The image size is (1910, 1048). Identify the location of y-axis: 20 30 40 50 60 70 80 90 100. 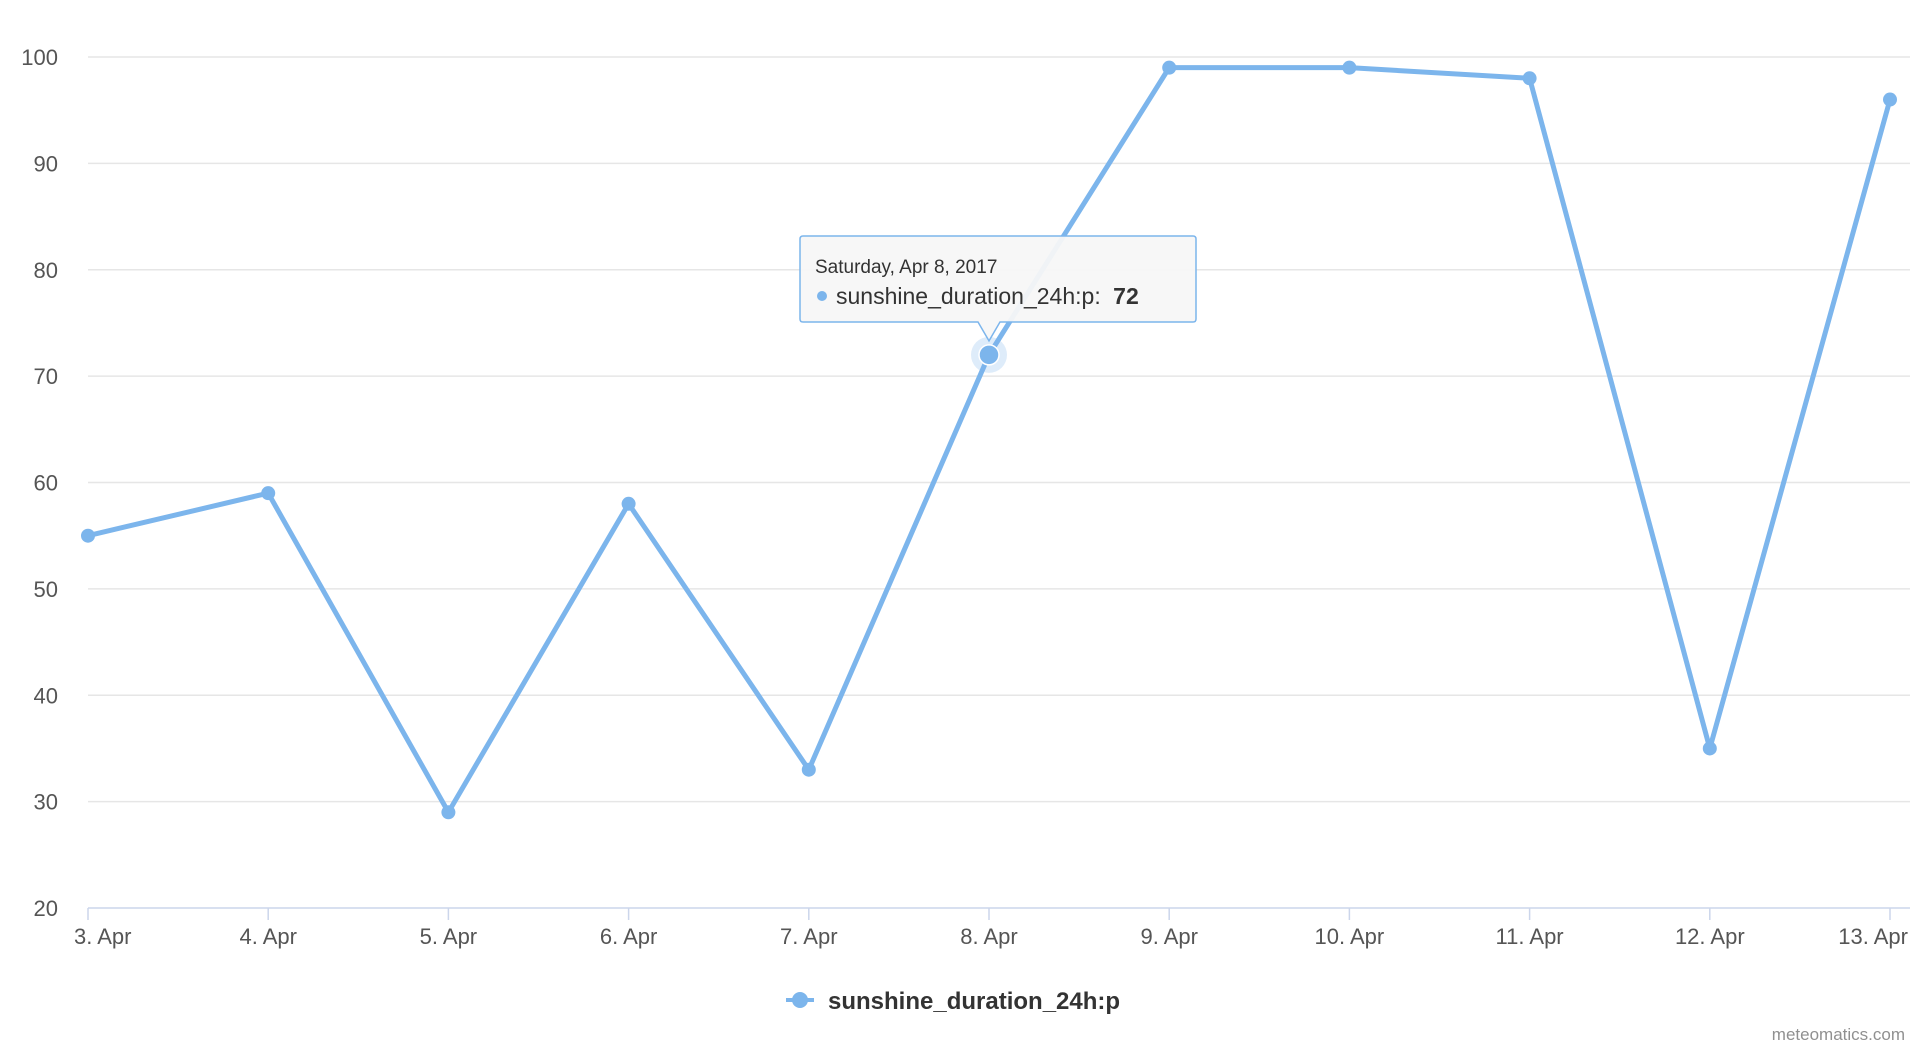
(39, 483).